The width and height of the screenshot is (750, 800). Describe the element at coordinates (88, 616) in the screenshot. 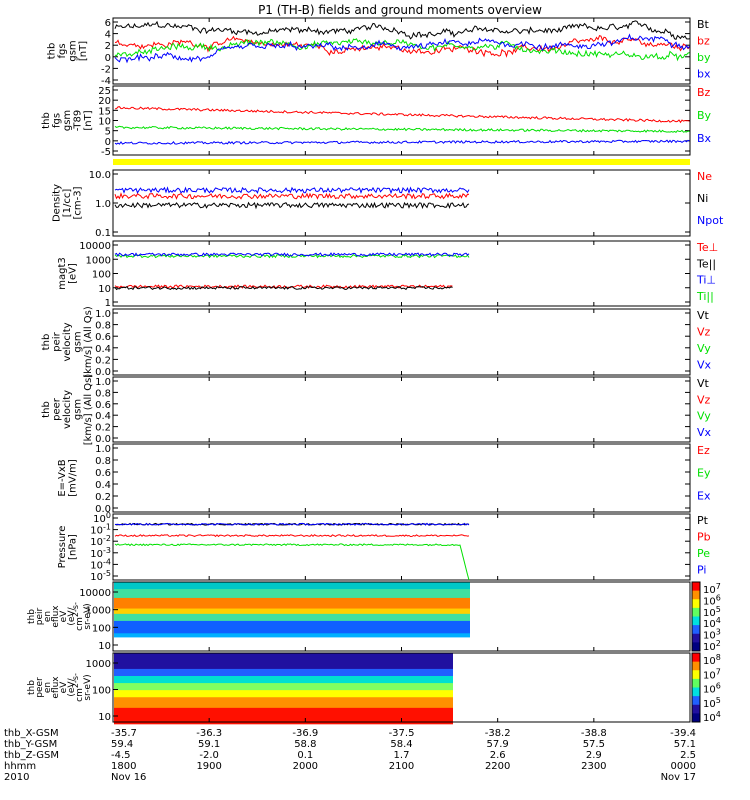

I see `y-axis-label: sr-eV)` at that location.